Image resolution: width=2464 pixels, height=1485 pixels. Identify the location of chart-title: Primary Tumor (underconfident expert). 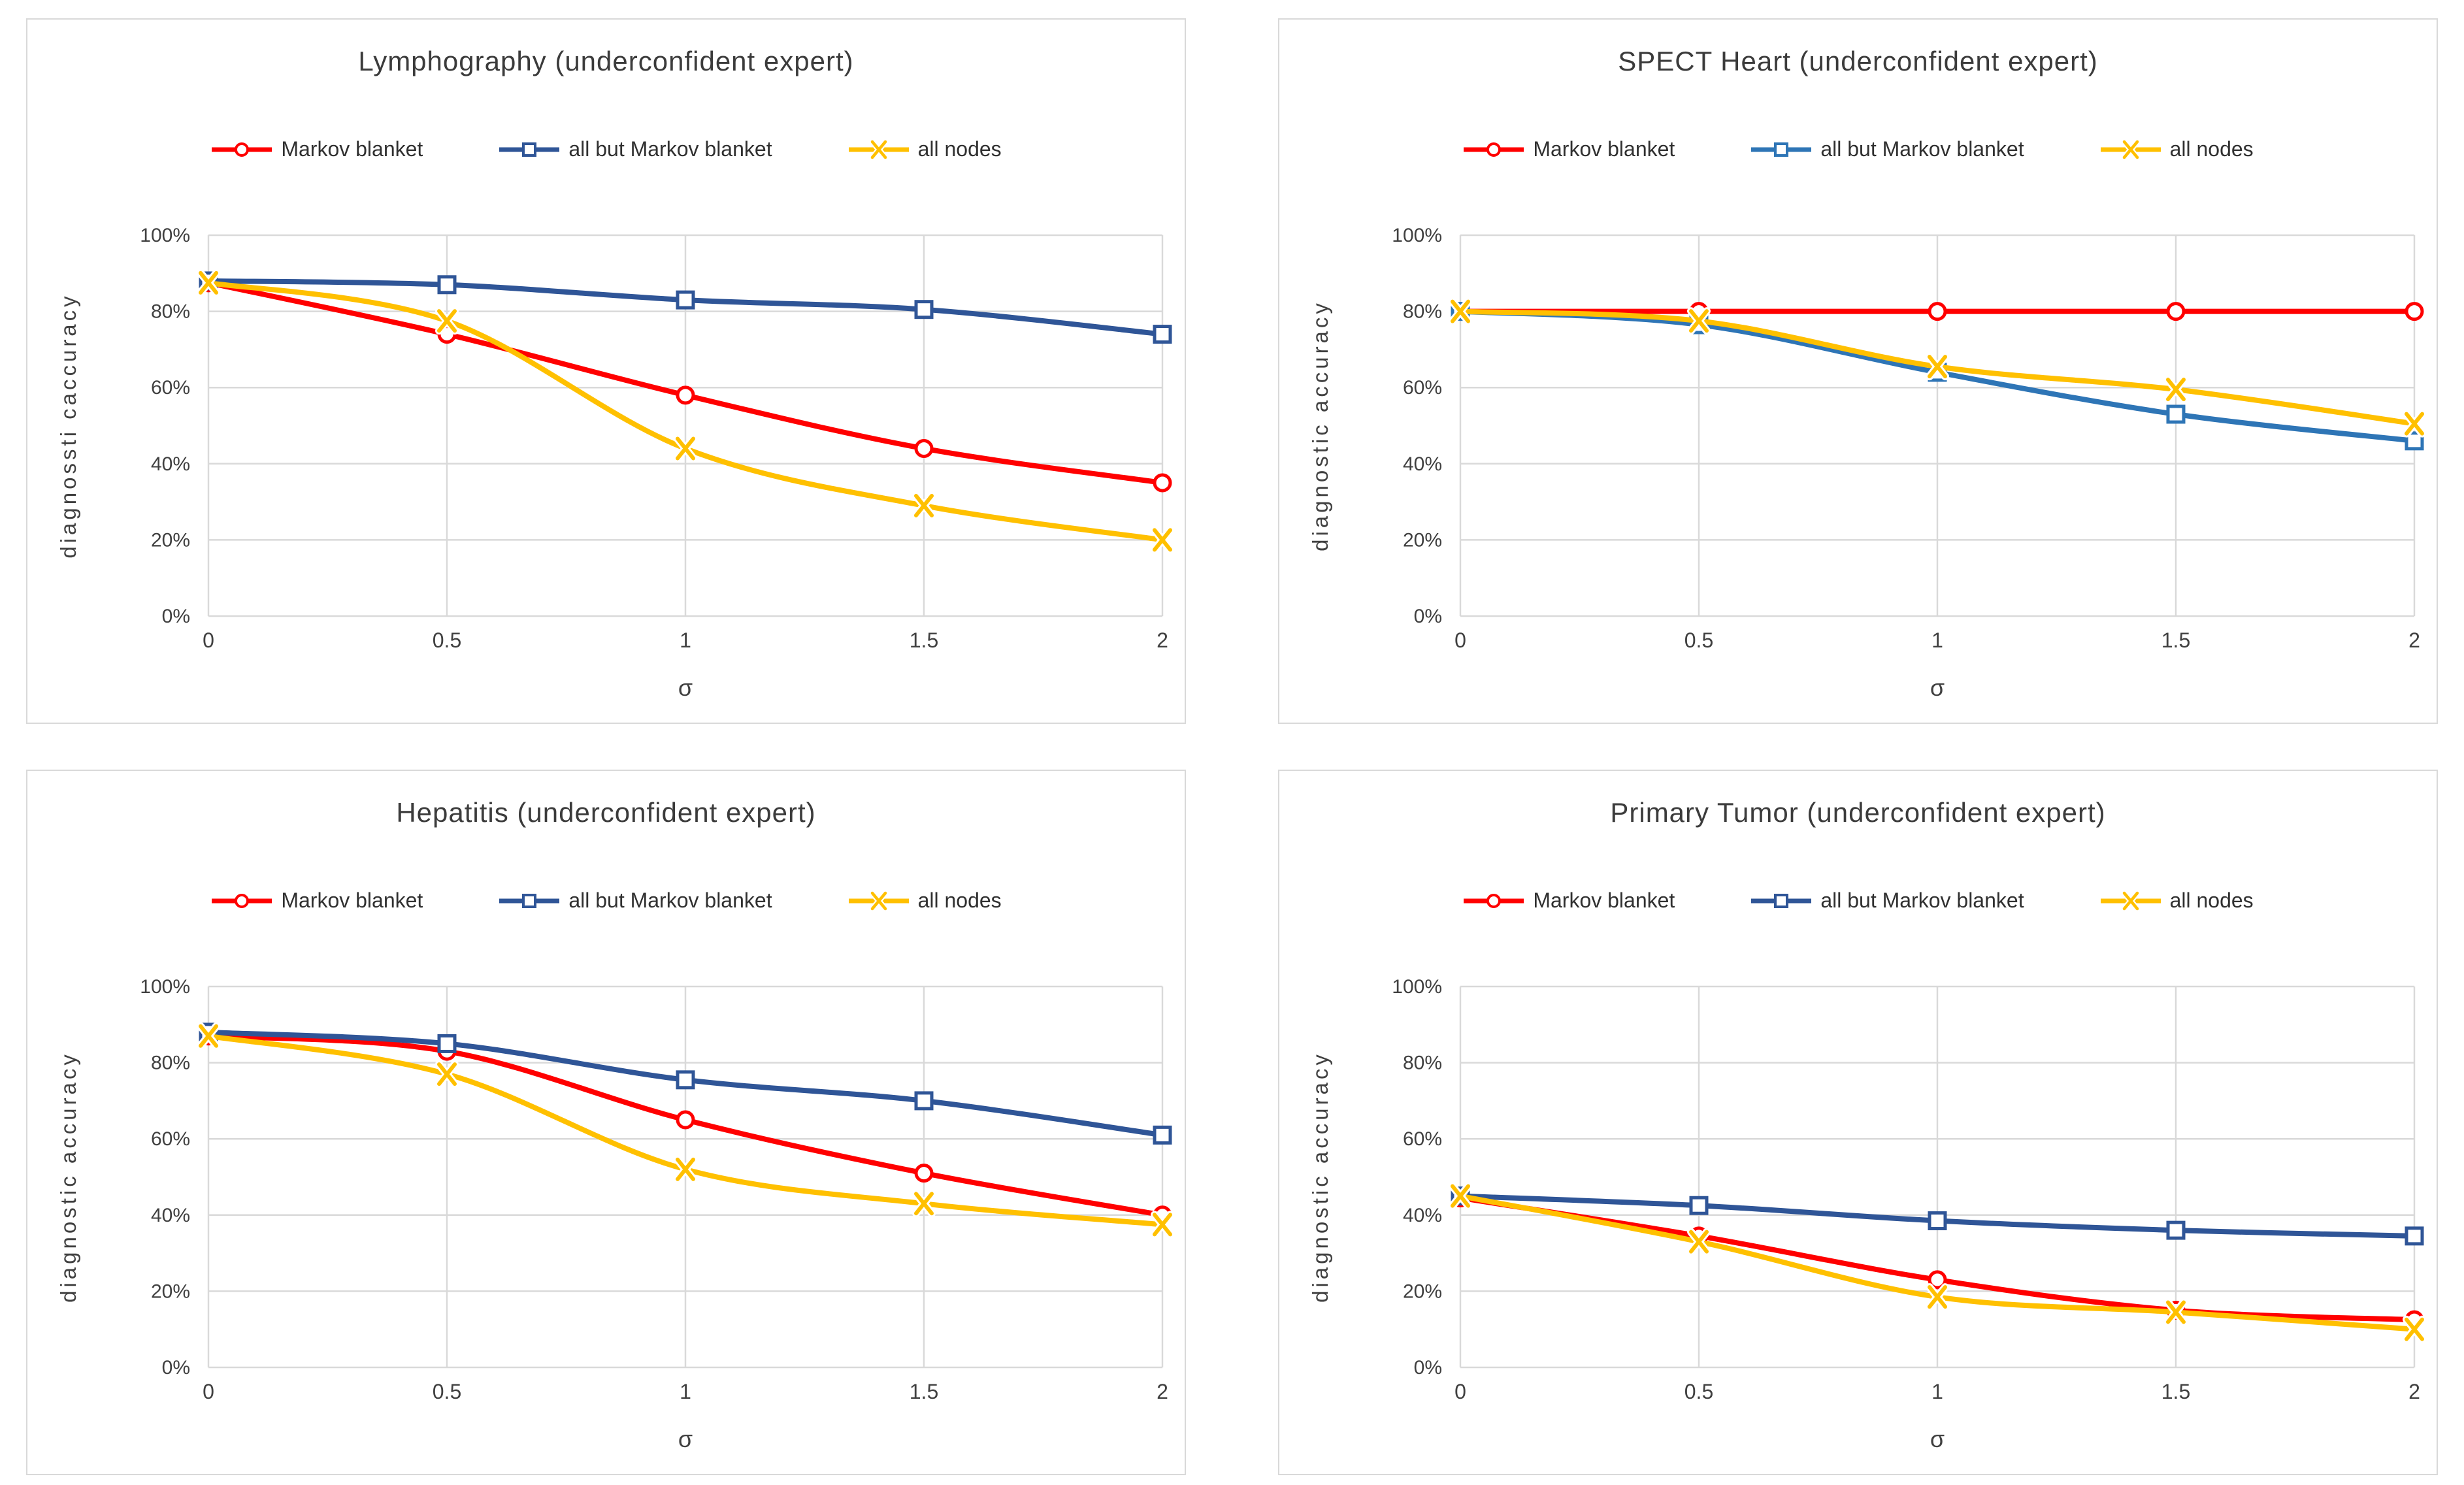
(1858, 812).